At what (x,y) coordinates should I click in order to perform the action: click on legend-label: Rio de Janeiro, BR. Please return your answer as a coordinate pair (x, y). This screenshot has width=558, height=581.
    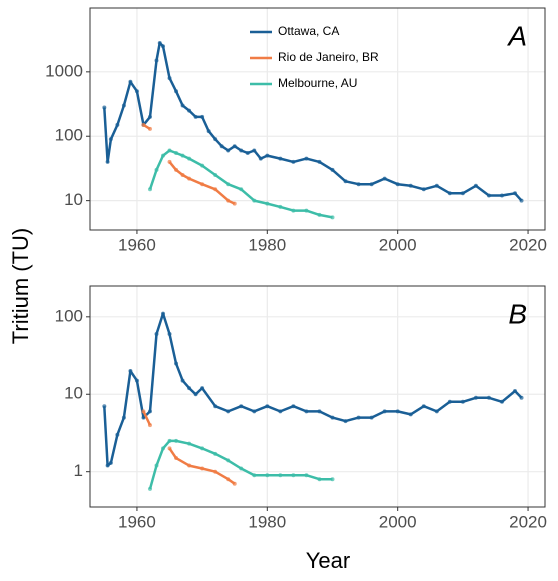
    Looking at the image, I should click on (328, 57).